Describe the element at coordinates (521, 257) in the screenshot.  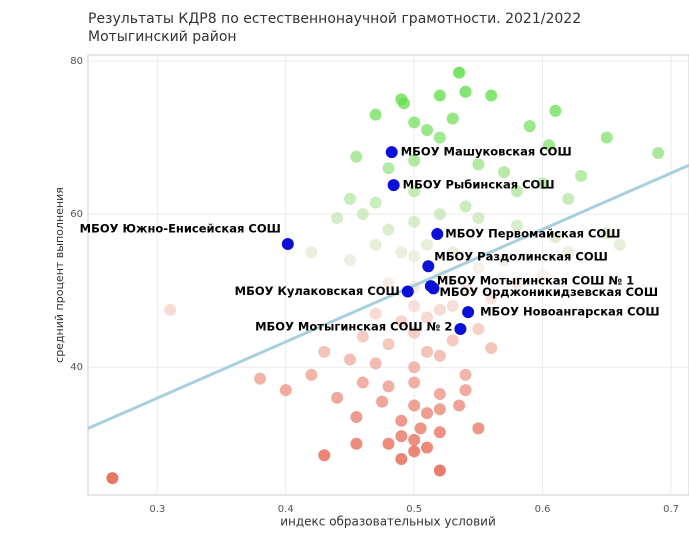
I see `point-label: МБОУ Раздолинская СОШ` at that location.